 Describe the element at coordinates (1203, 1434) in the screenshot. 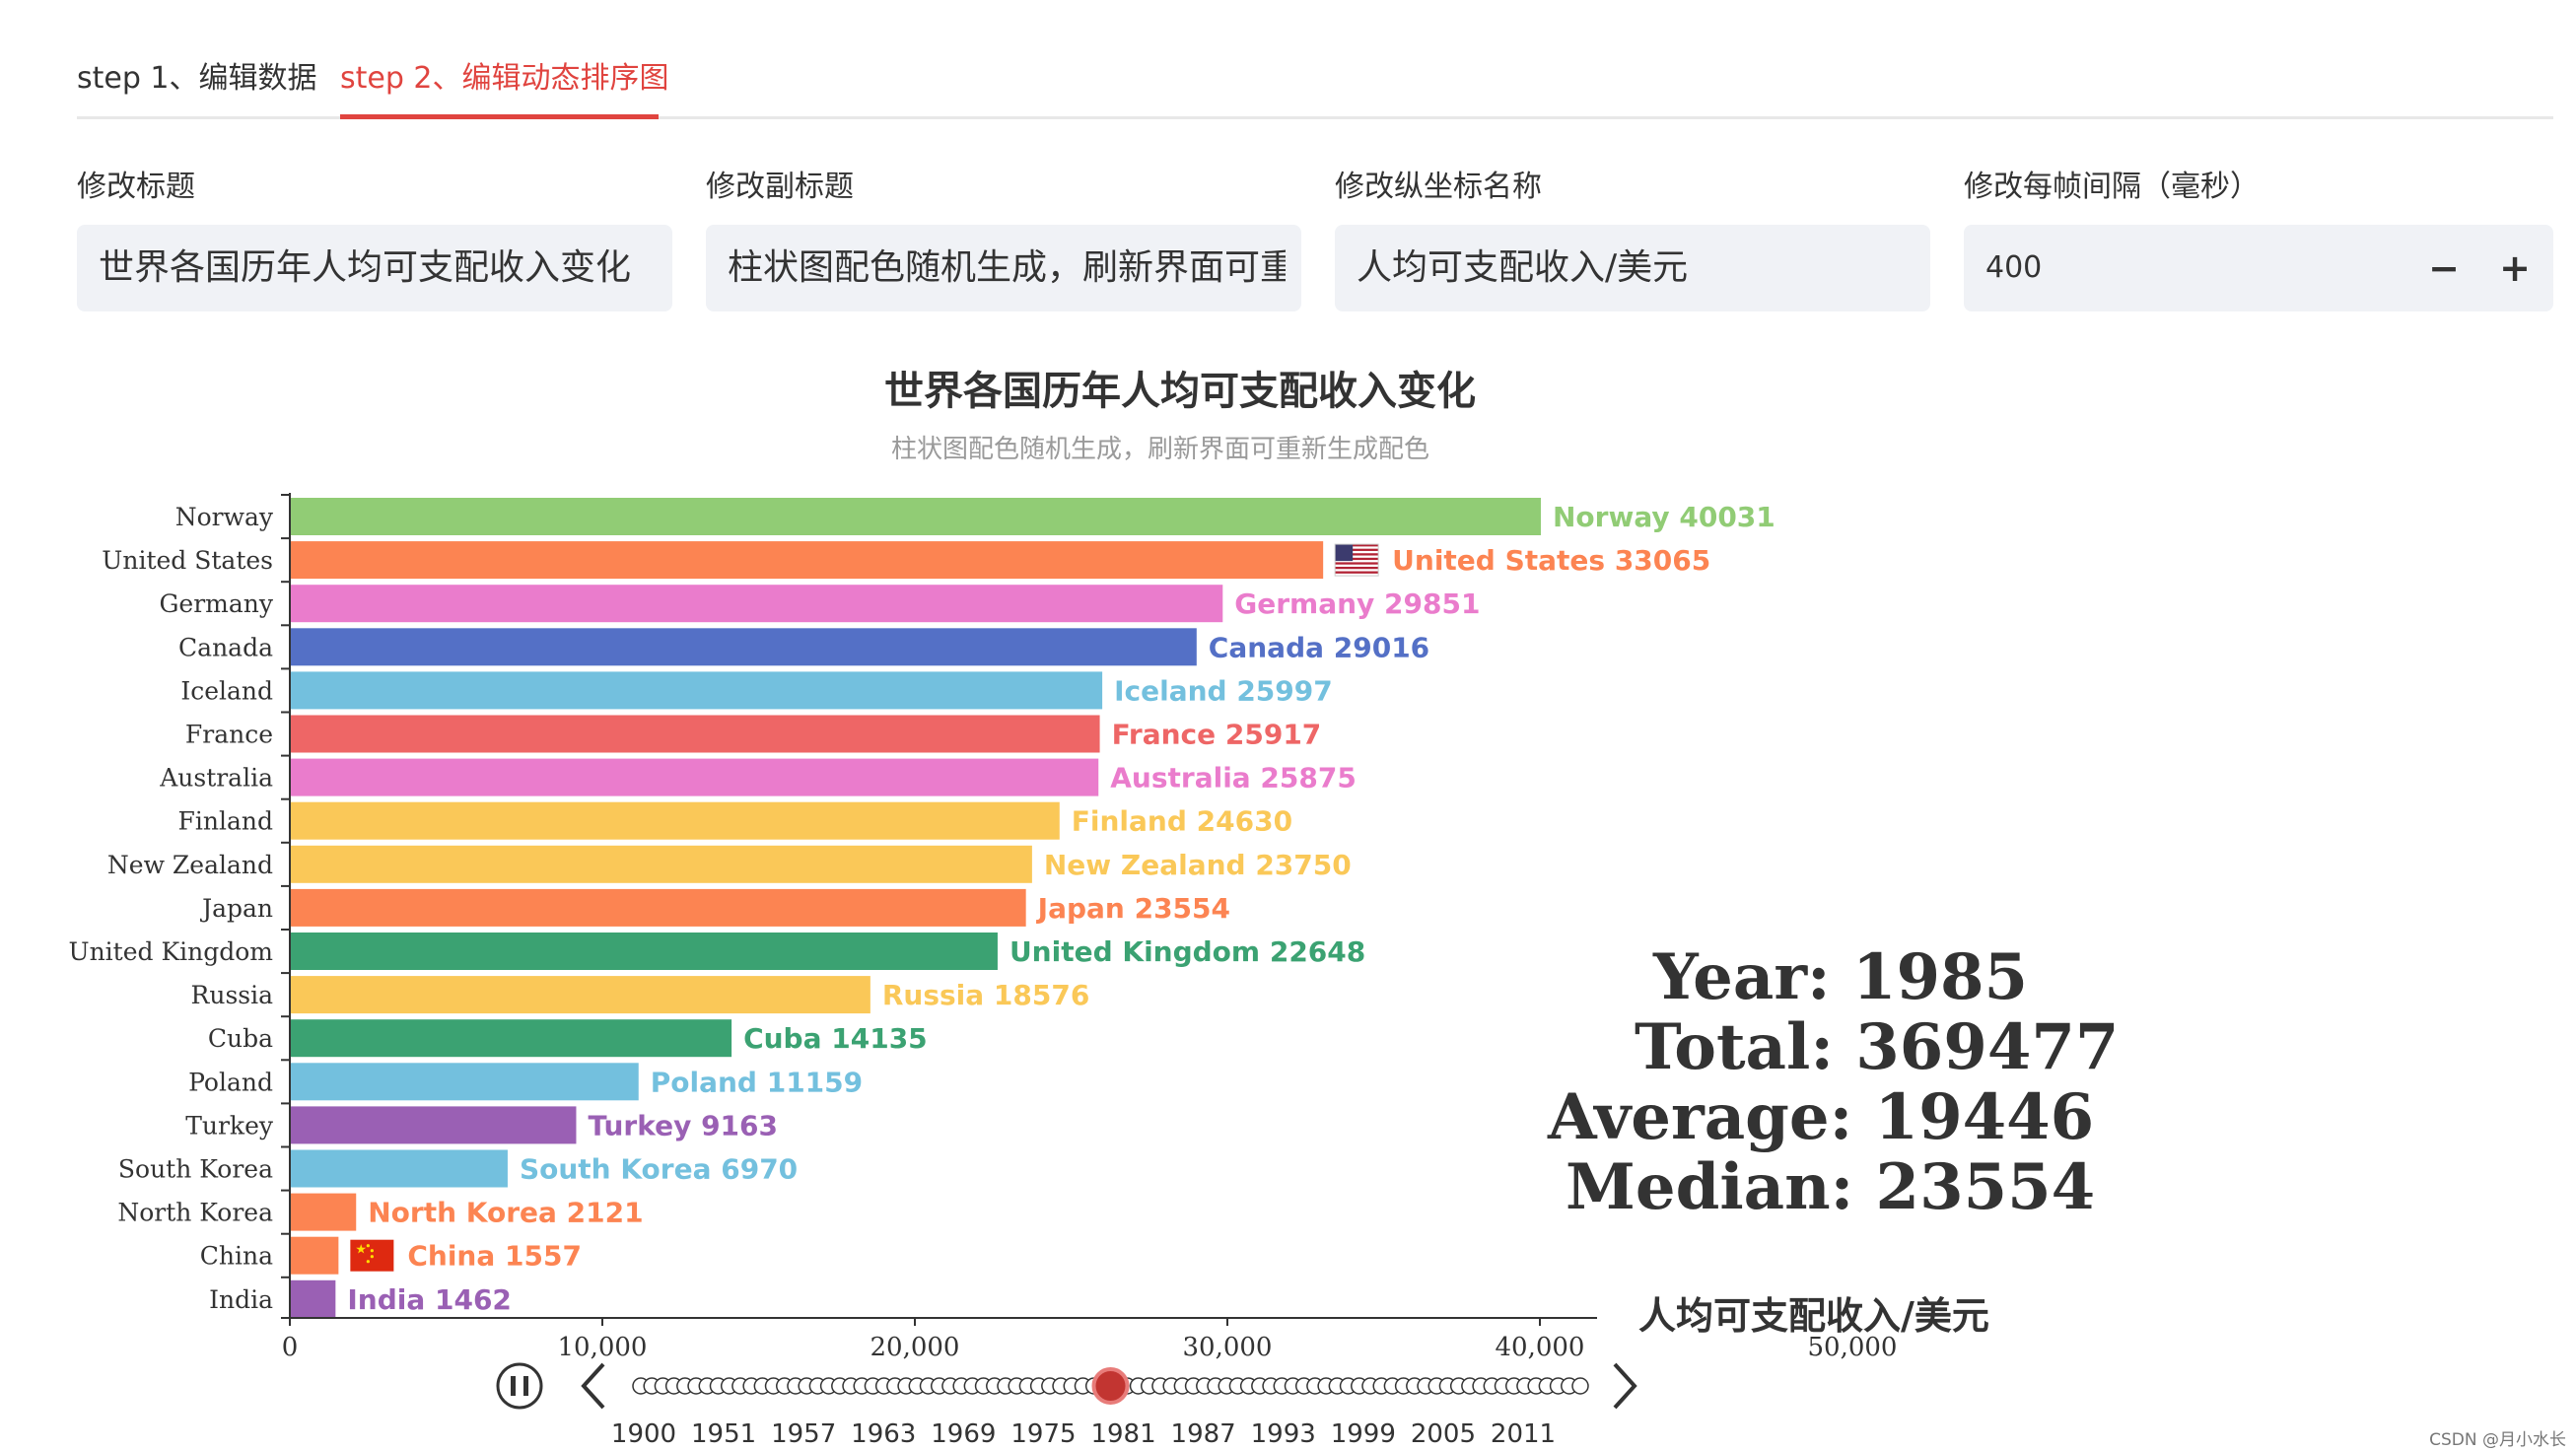

I see `timeline-label: 1987` at that location.